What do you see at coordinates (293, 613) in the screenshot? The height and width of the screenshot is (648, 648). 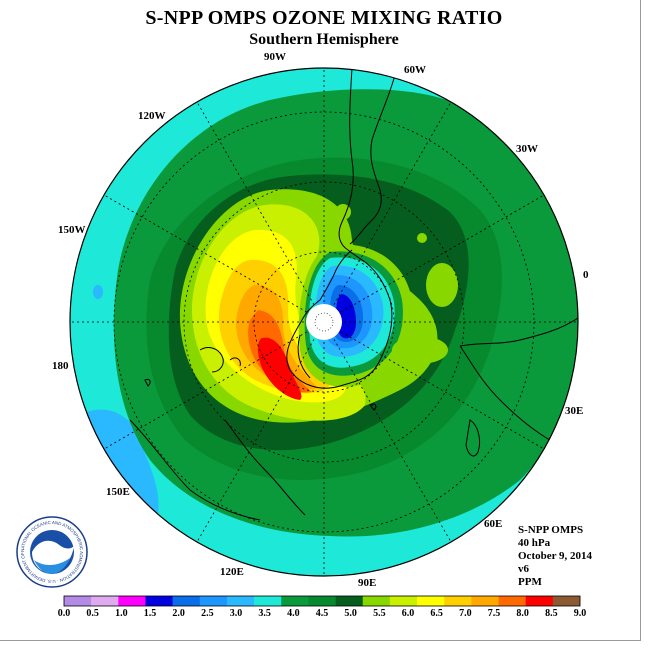 I see `colorbar-tick-label: 4.0` at bounding box center [293, 613].